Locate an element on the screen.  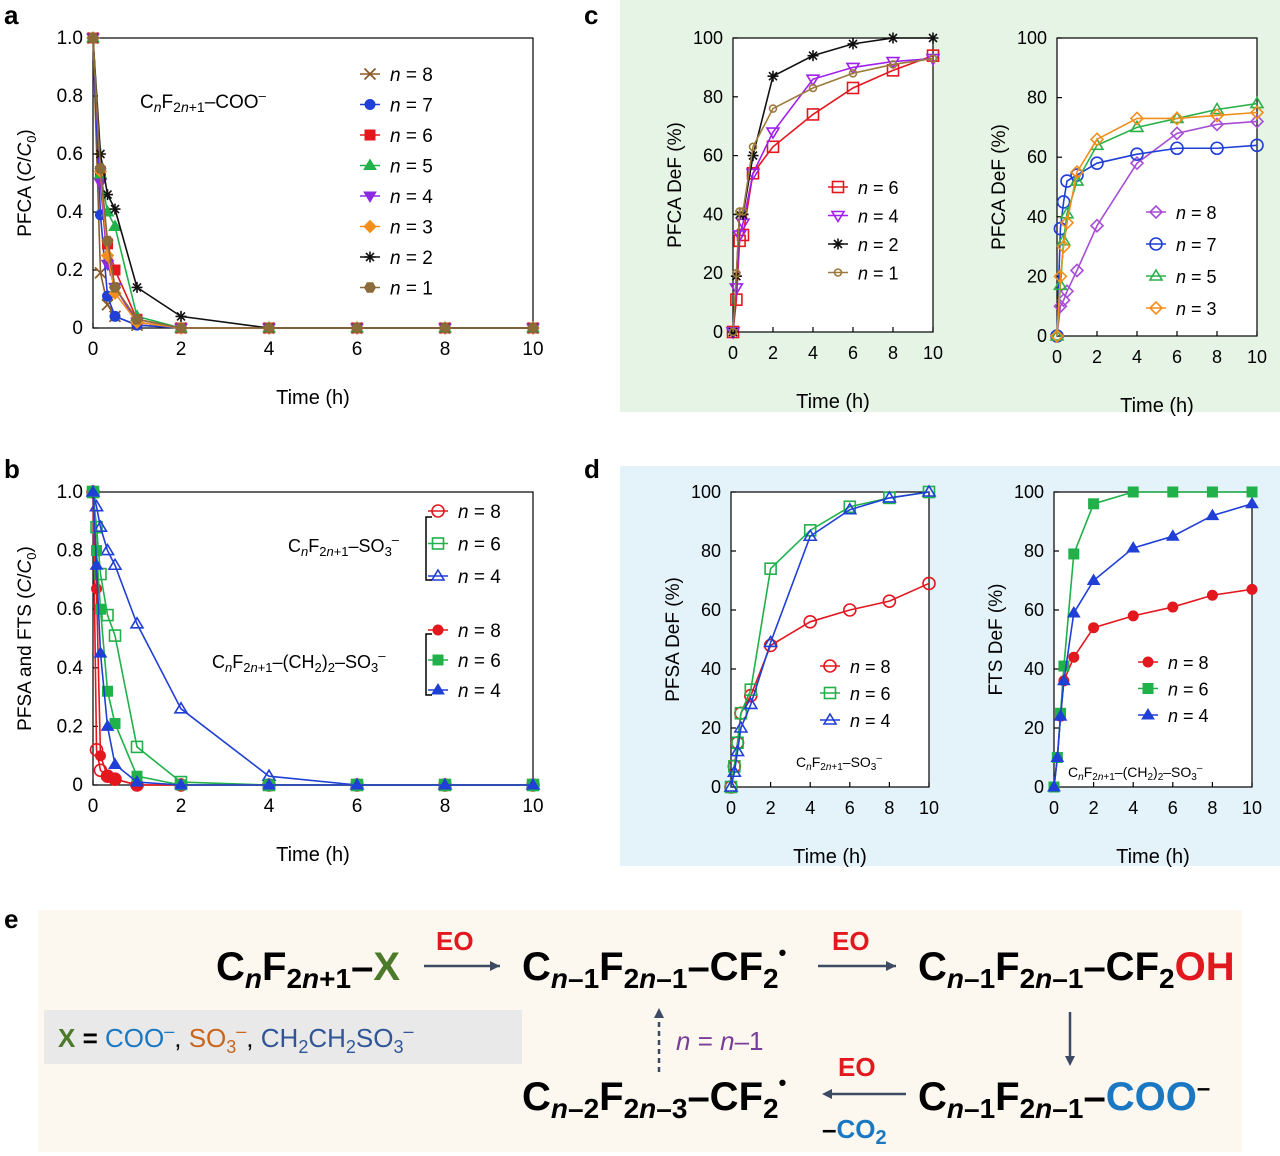
scheme-eo-3: EO is located at coordinates (857, 1067).